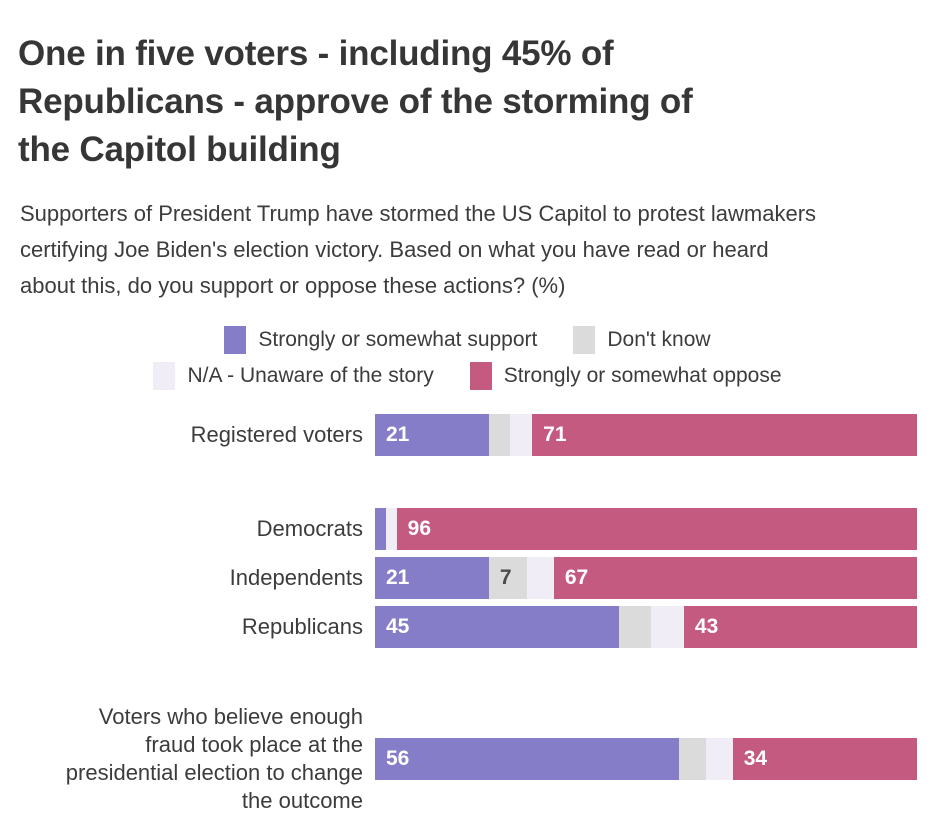 The image size is (940, 836). What do you see at coordinates (656, 529) in the screenshot?
I see `bar-segment-oppose: 96` at bounding box center [656, 529].